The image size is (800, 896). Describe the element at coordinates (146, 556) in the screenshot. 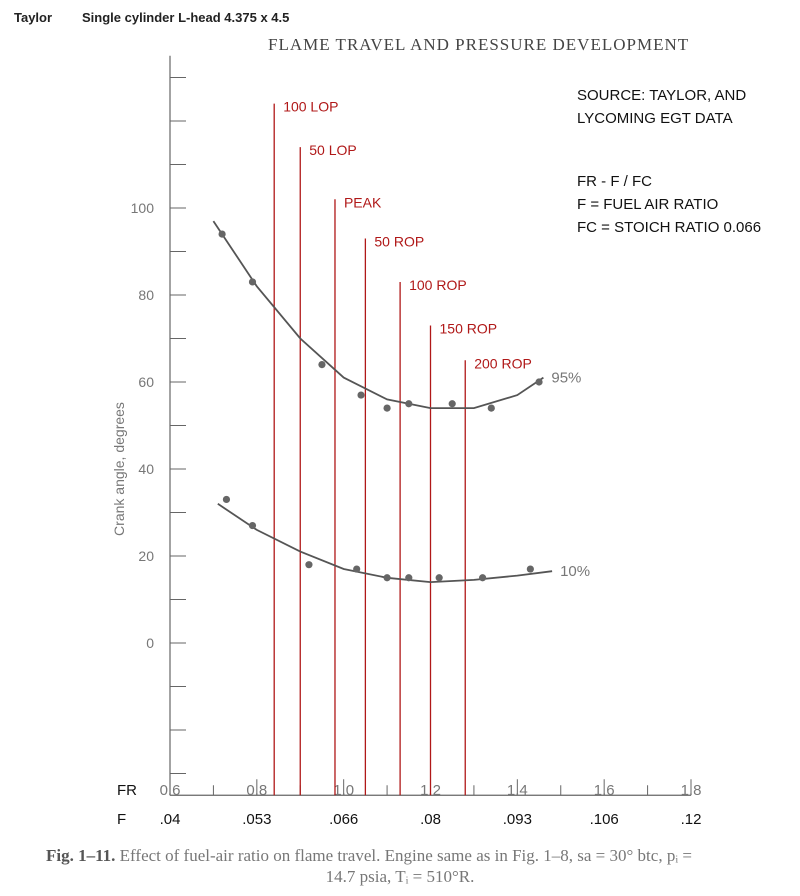

I see `y-tick-label: 20` at that location.